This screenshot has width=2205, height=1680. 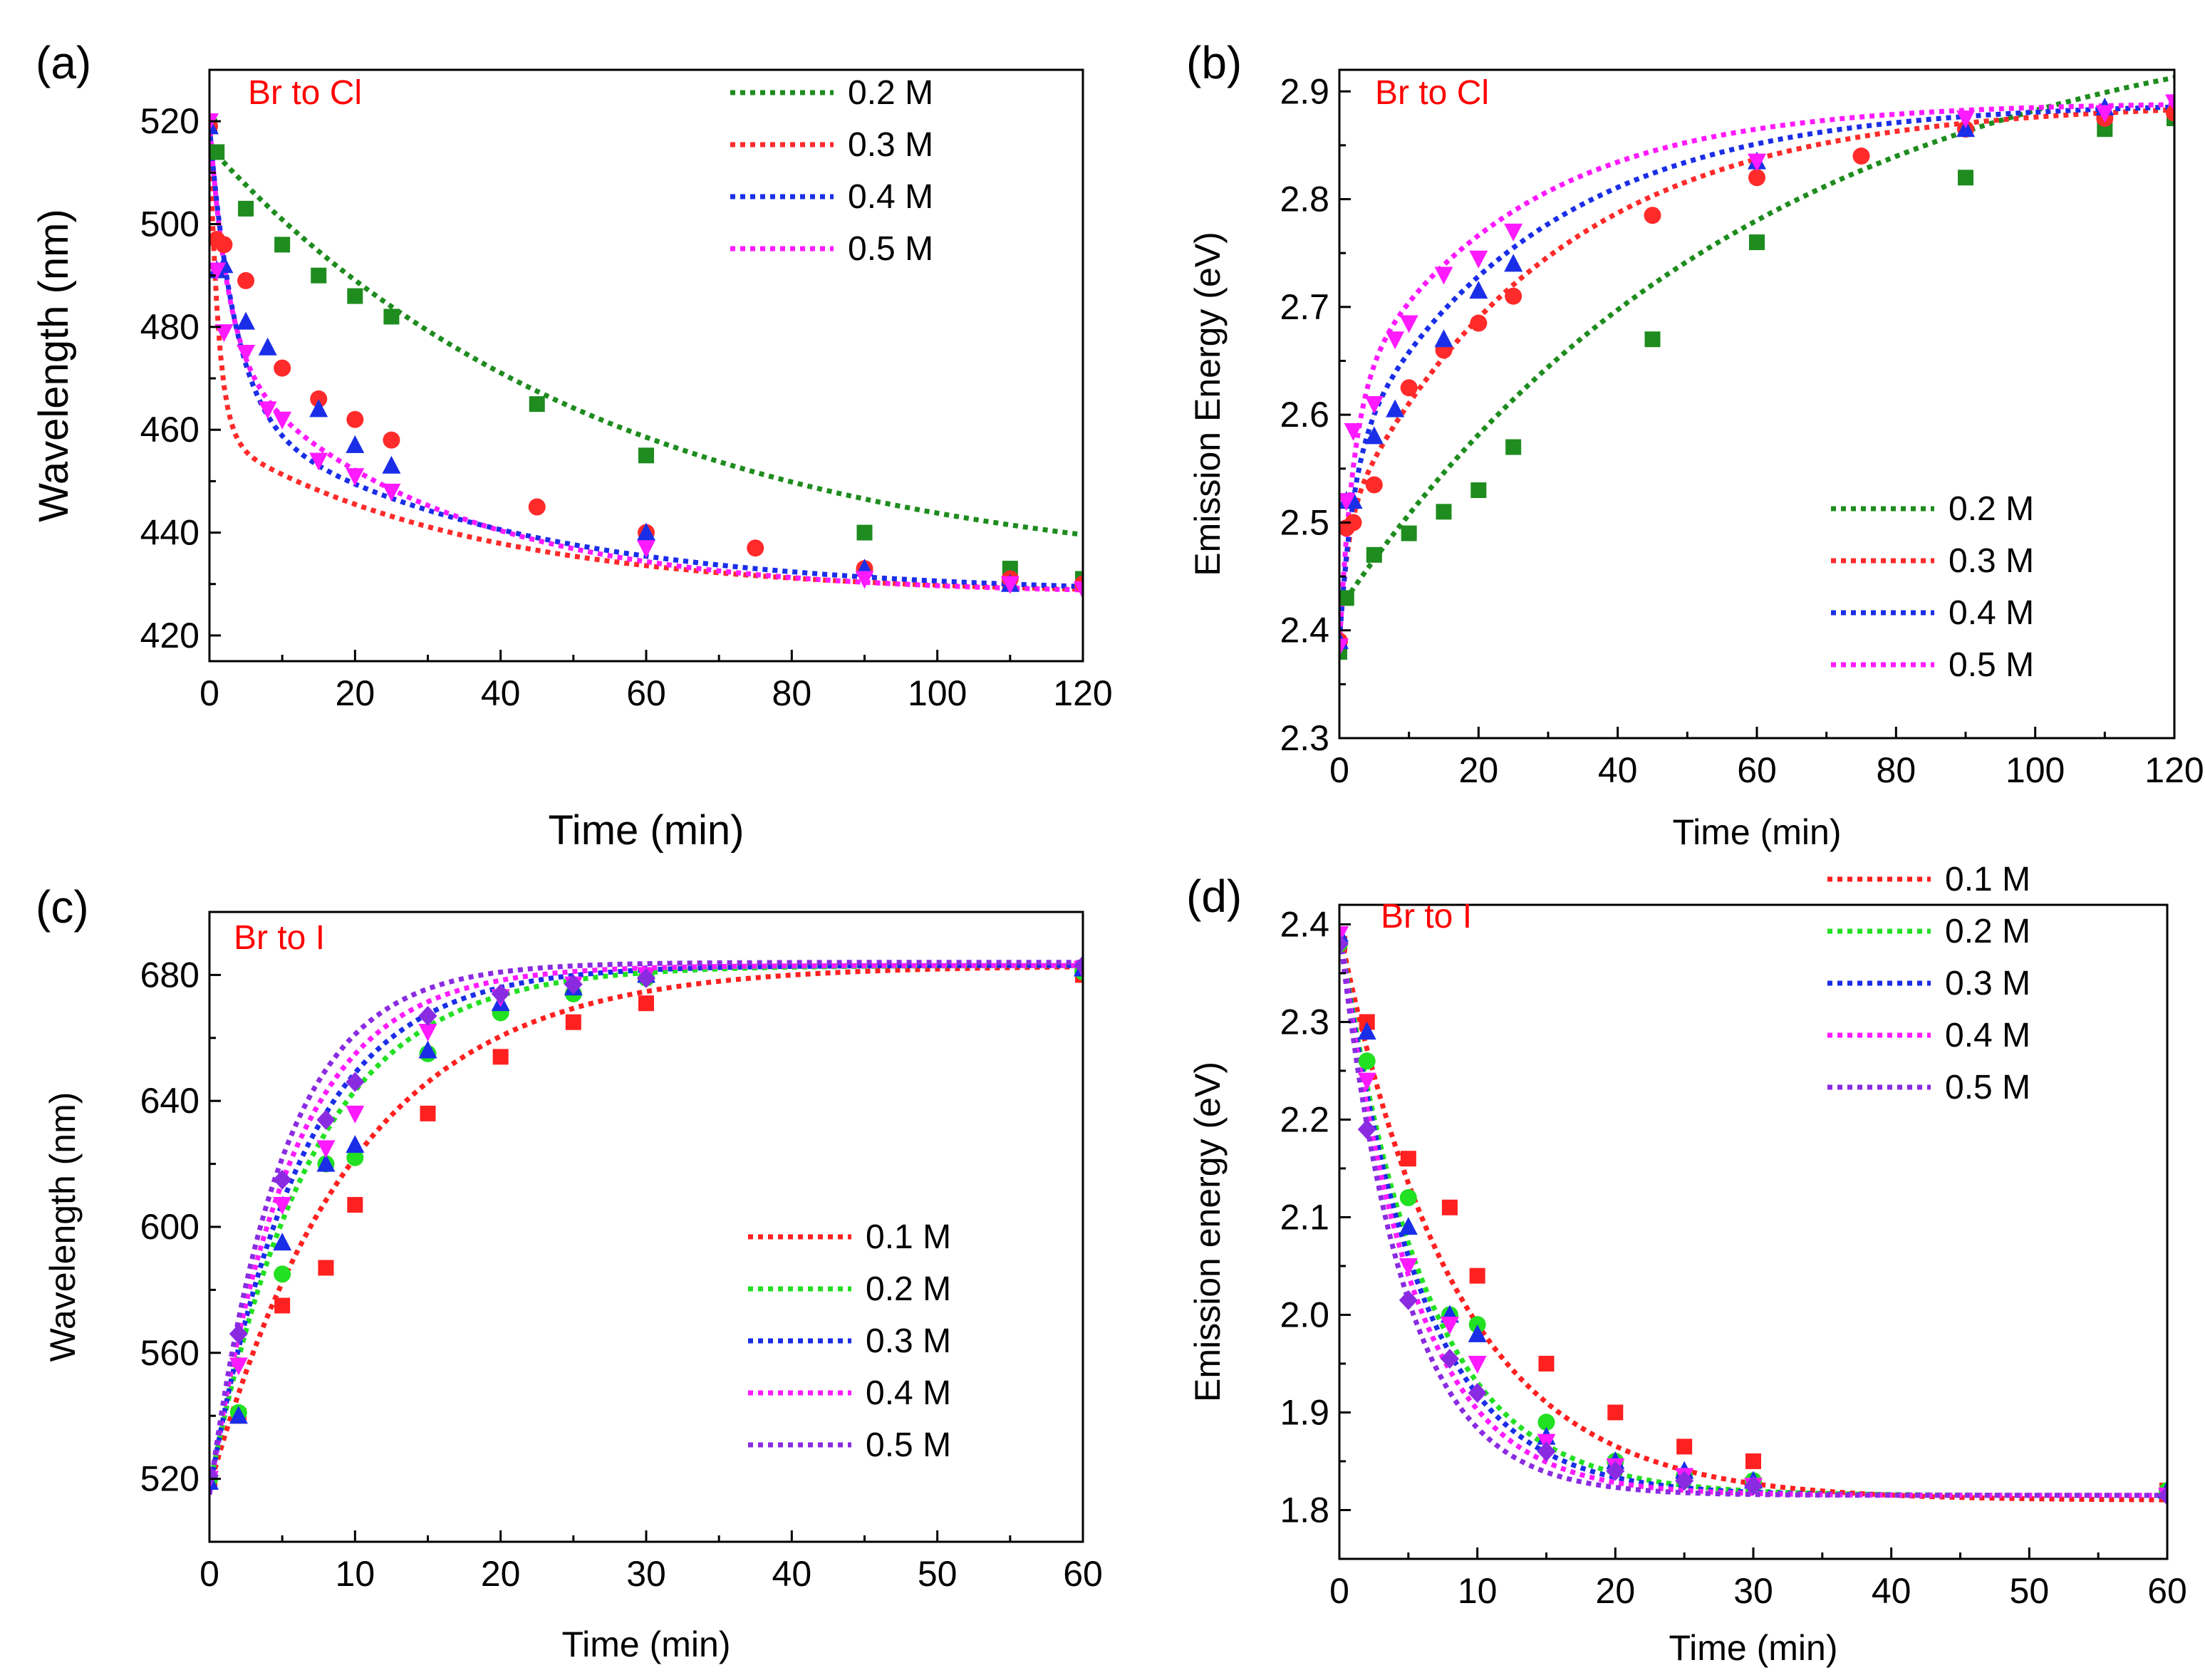 I want to click on y-tick-label: 2.3, so click(x=1304, y=738).